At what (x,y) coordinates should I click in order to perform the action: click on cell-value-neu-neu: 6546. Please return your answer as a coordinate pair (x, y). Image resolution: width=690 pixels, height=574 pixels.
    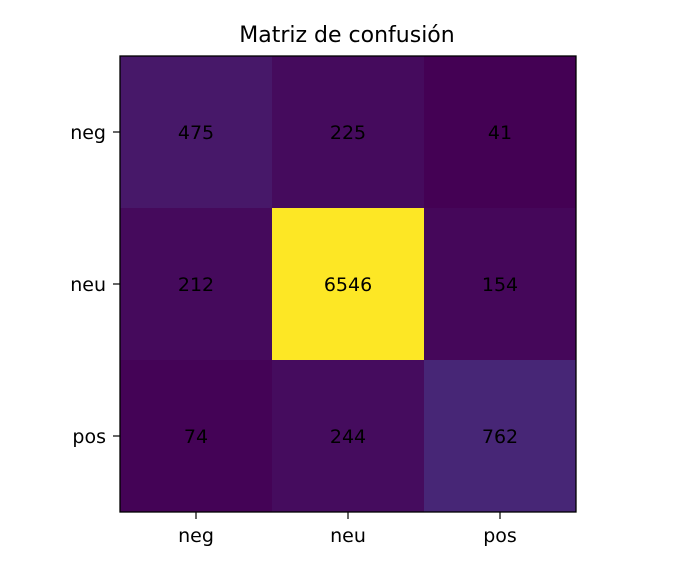
    Looking at the image, I should click on (348, 285).